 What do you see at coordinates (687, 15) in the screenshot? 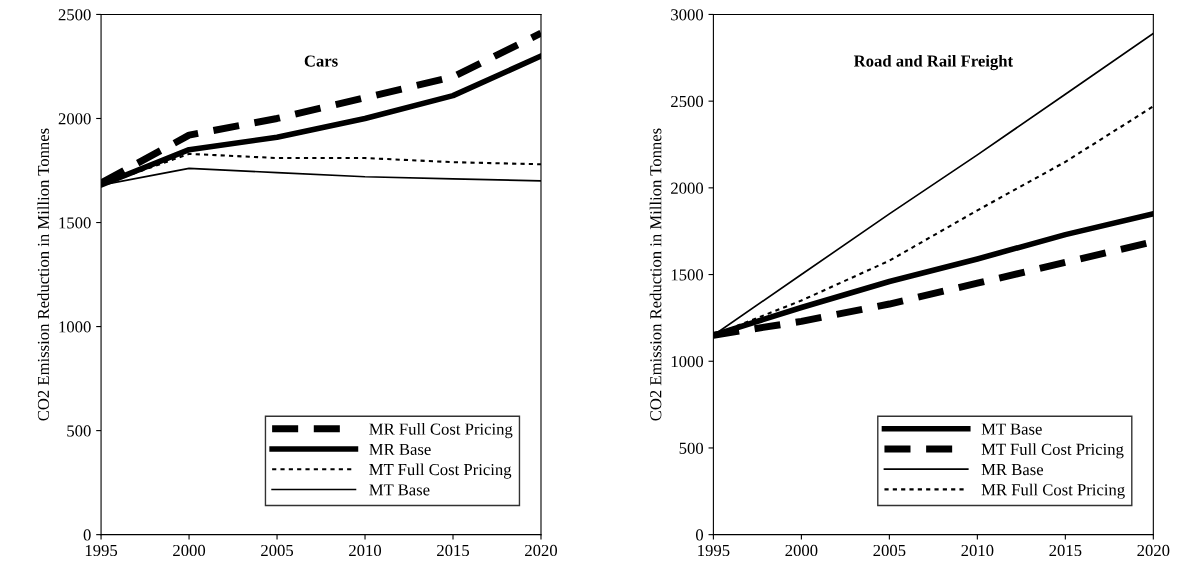
I see `y-tick-label: 3000` at bounding box center [687, 15].